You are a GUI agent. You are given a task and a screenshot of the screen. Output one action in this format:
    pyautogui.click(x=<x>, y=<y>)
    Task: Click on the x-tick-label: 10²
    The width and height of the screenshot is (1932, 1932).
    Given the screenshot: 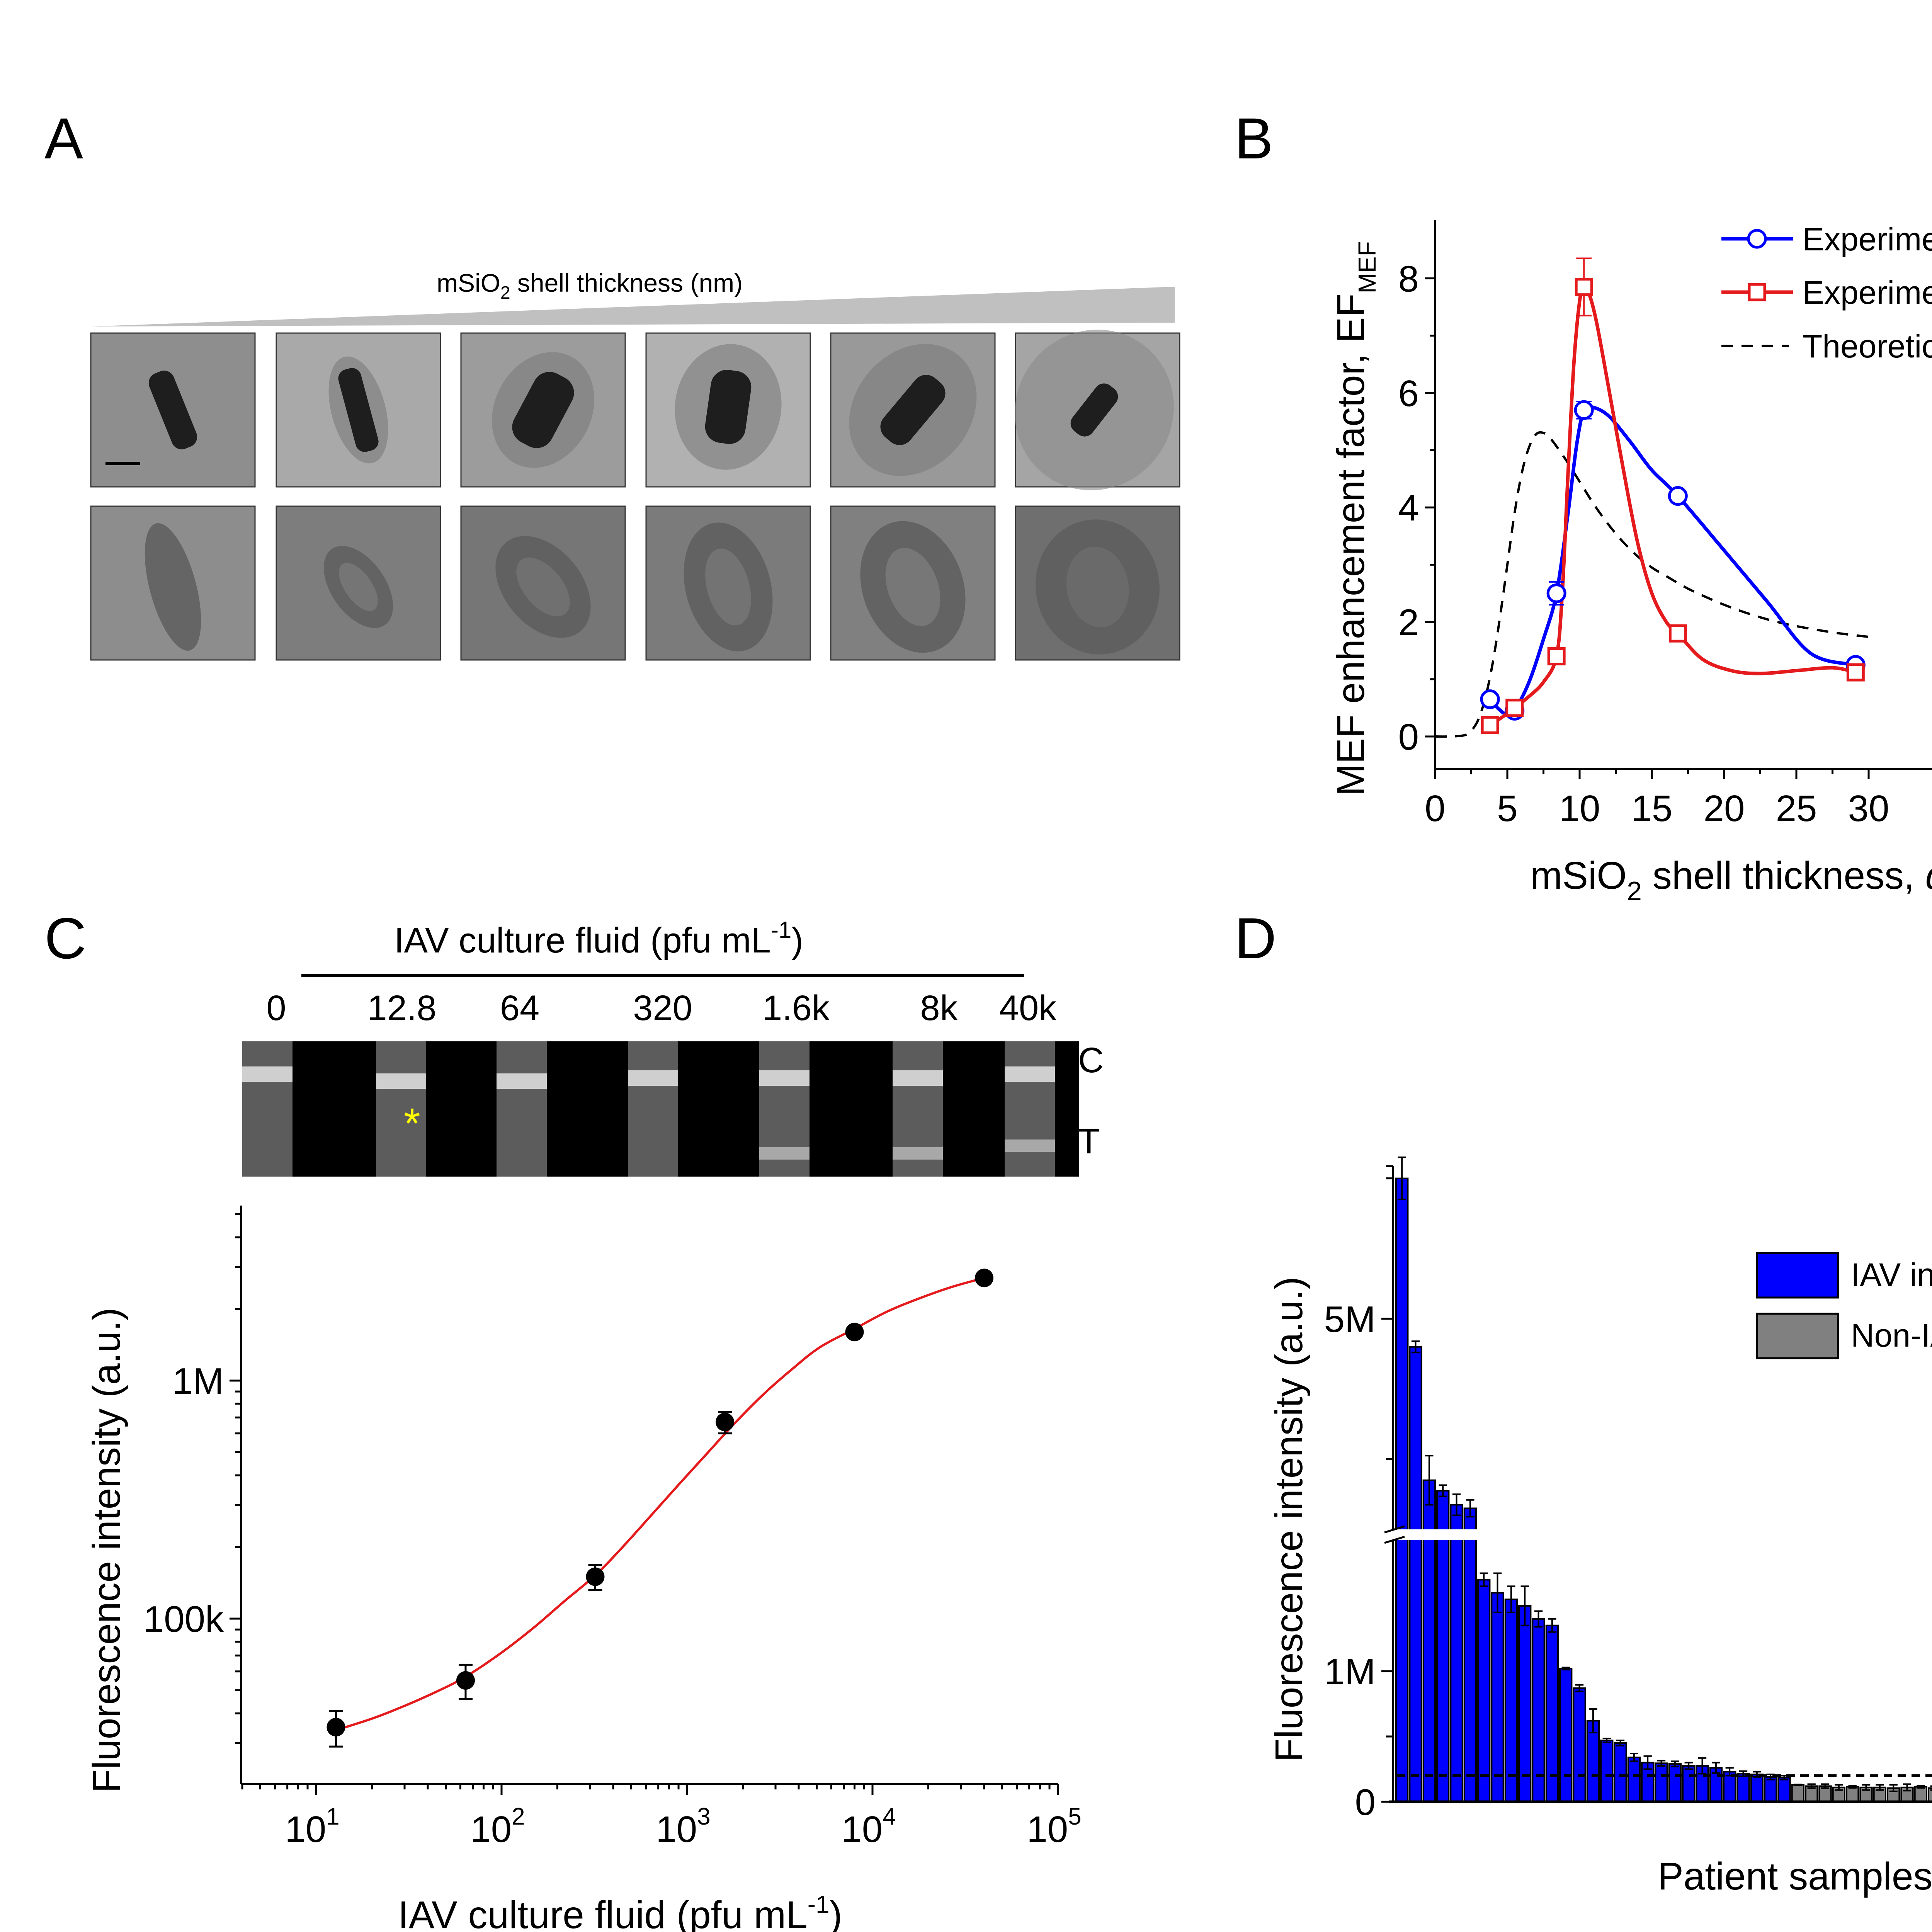 What is the action you would take?
    pyautogui.click(x=498, y=1827)
    